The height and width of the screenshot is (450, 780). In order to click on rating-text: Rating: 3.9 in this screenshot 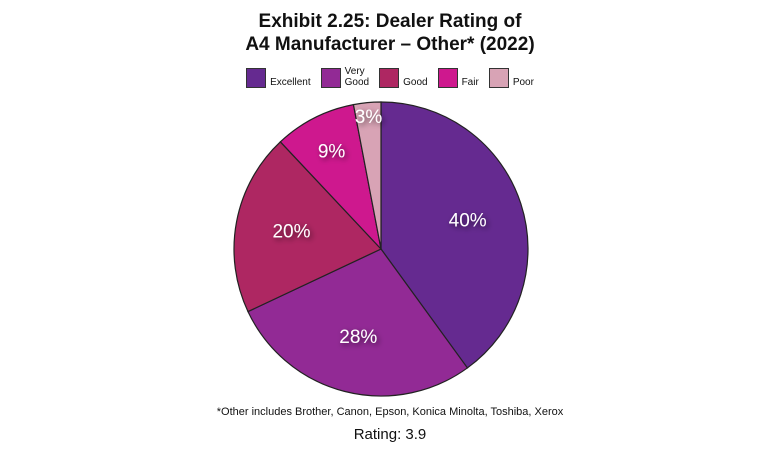, I will do `click(390, 434)`.